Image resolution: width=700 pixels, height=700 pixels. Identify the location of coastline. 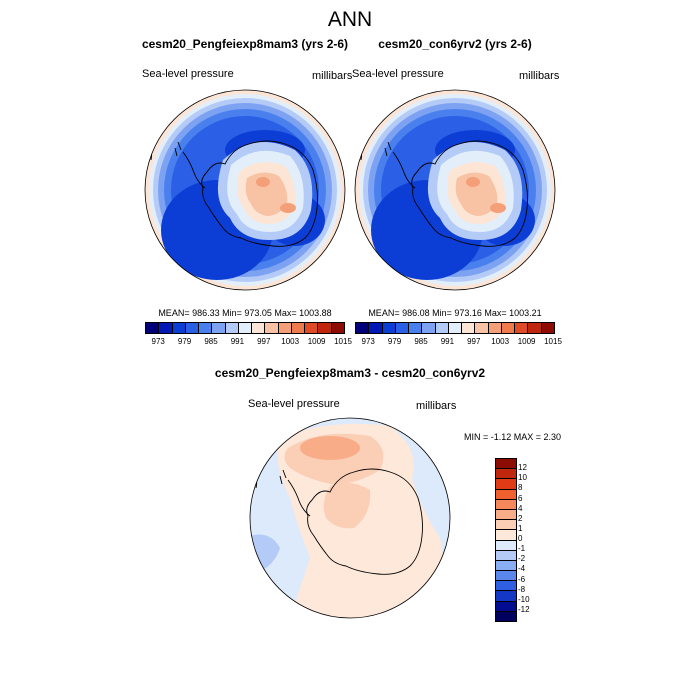
(259, 193).